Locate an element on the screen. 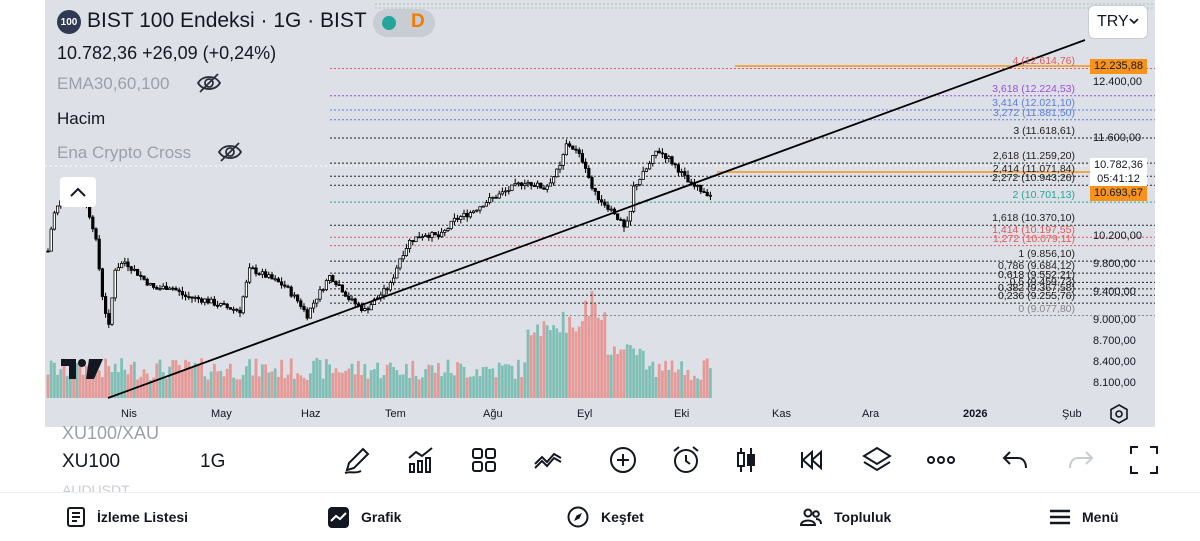  market-status-pill: D is located at coordinates (404, 23).